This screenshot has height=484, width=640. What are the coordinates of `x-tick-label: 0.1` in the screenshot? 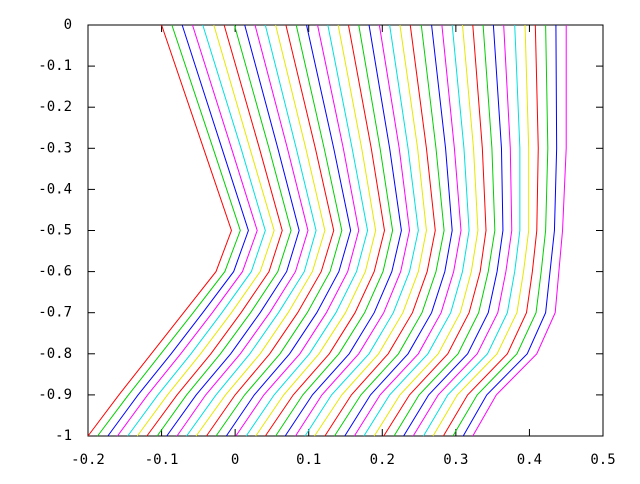 It's located at (308, 460).